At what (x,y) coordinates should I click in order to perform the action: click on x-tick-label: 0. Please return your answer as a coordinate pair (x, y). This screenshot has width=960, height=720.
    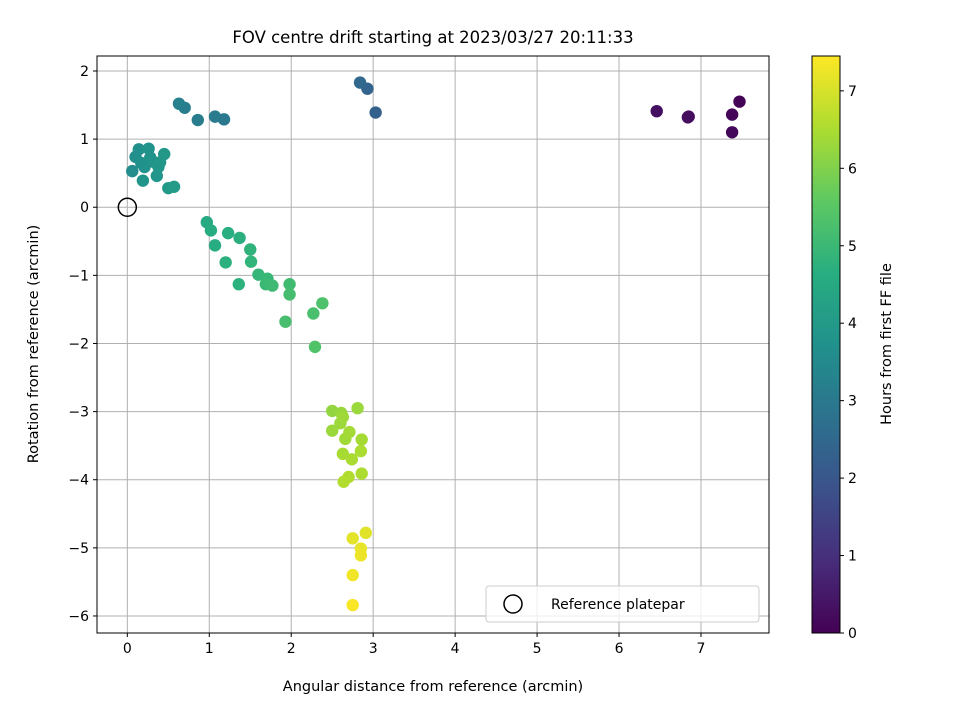
    Looking at the image, I should click on (127, 649).